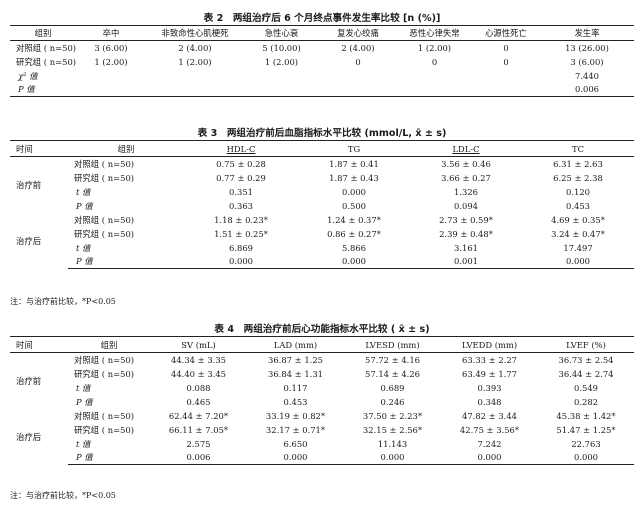  What do you see at coordinates (241, 191) in the screenshot?
I see `table-cell: 0.351` at bounding box center [241, 191].